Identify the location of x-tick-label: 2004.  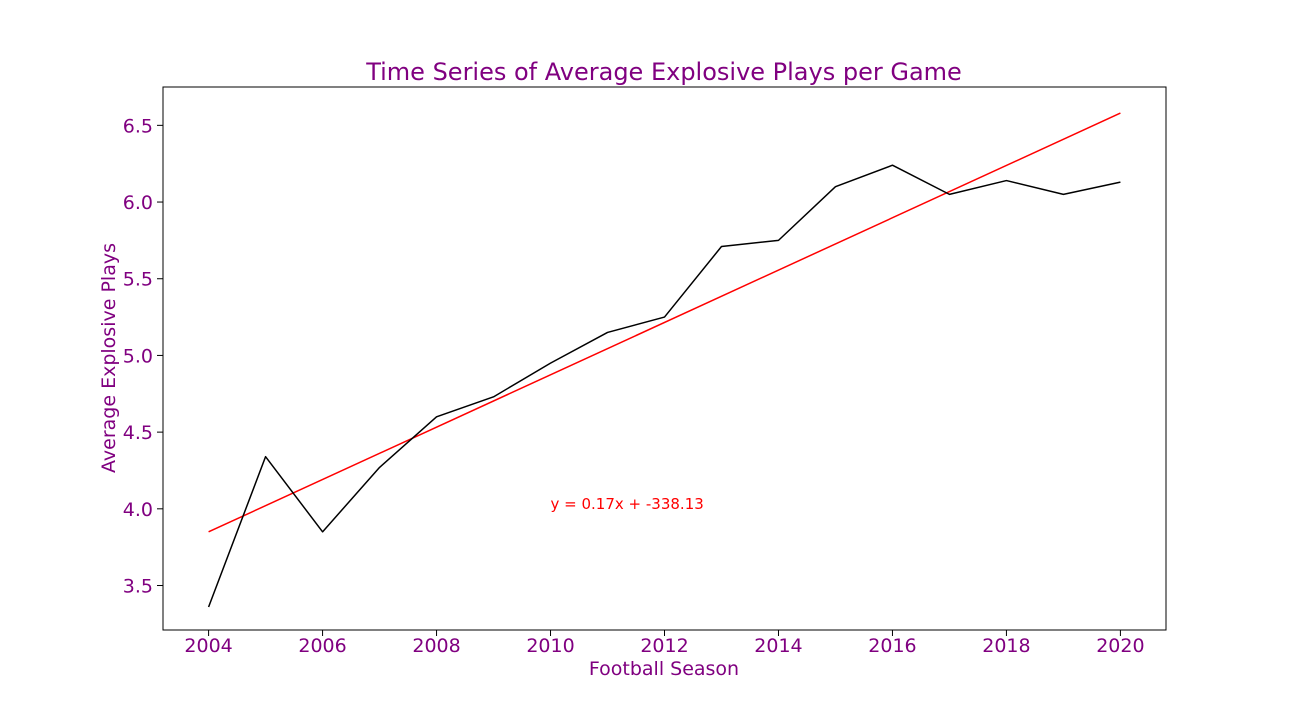
(208, 646).